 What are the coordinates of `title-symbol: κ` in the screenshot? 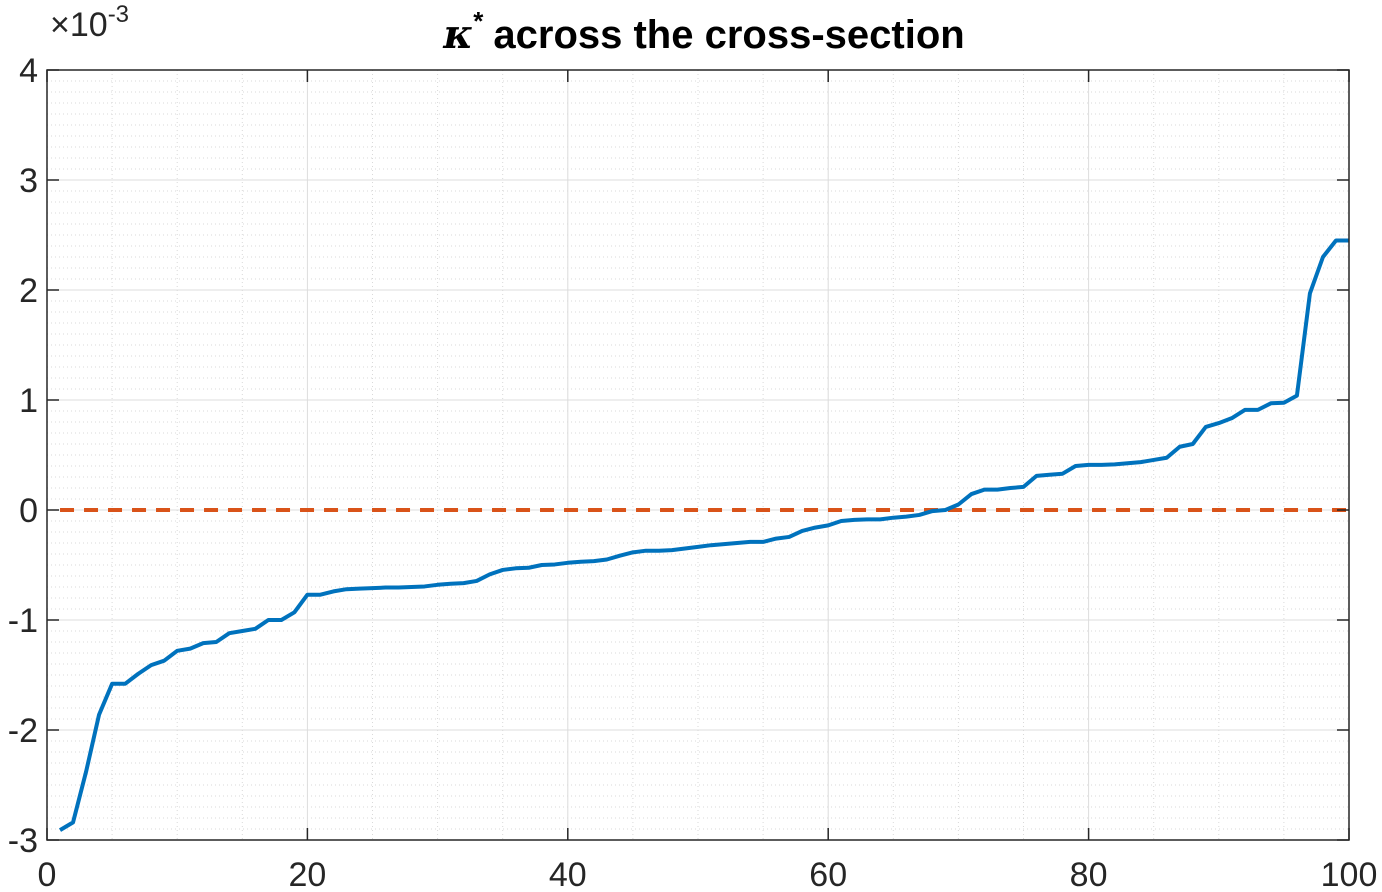 It's located at (457, 34).